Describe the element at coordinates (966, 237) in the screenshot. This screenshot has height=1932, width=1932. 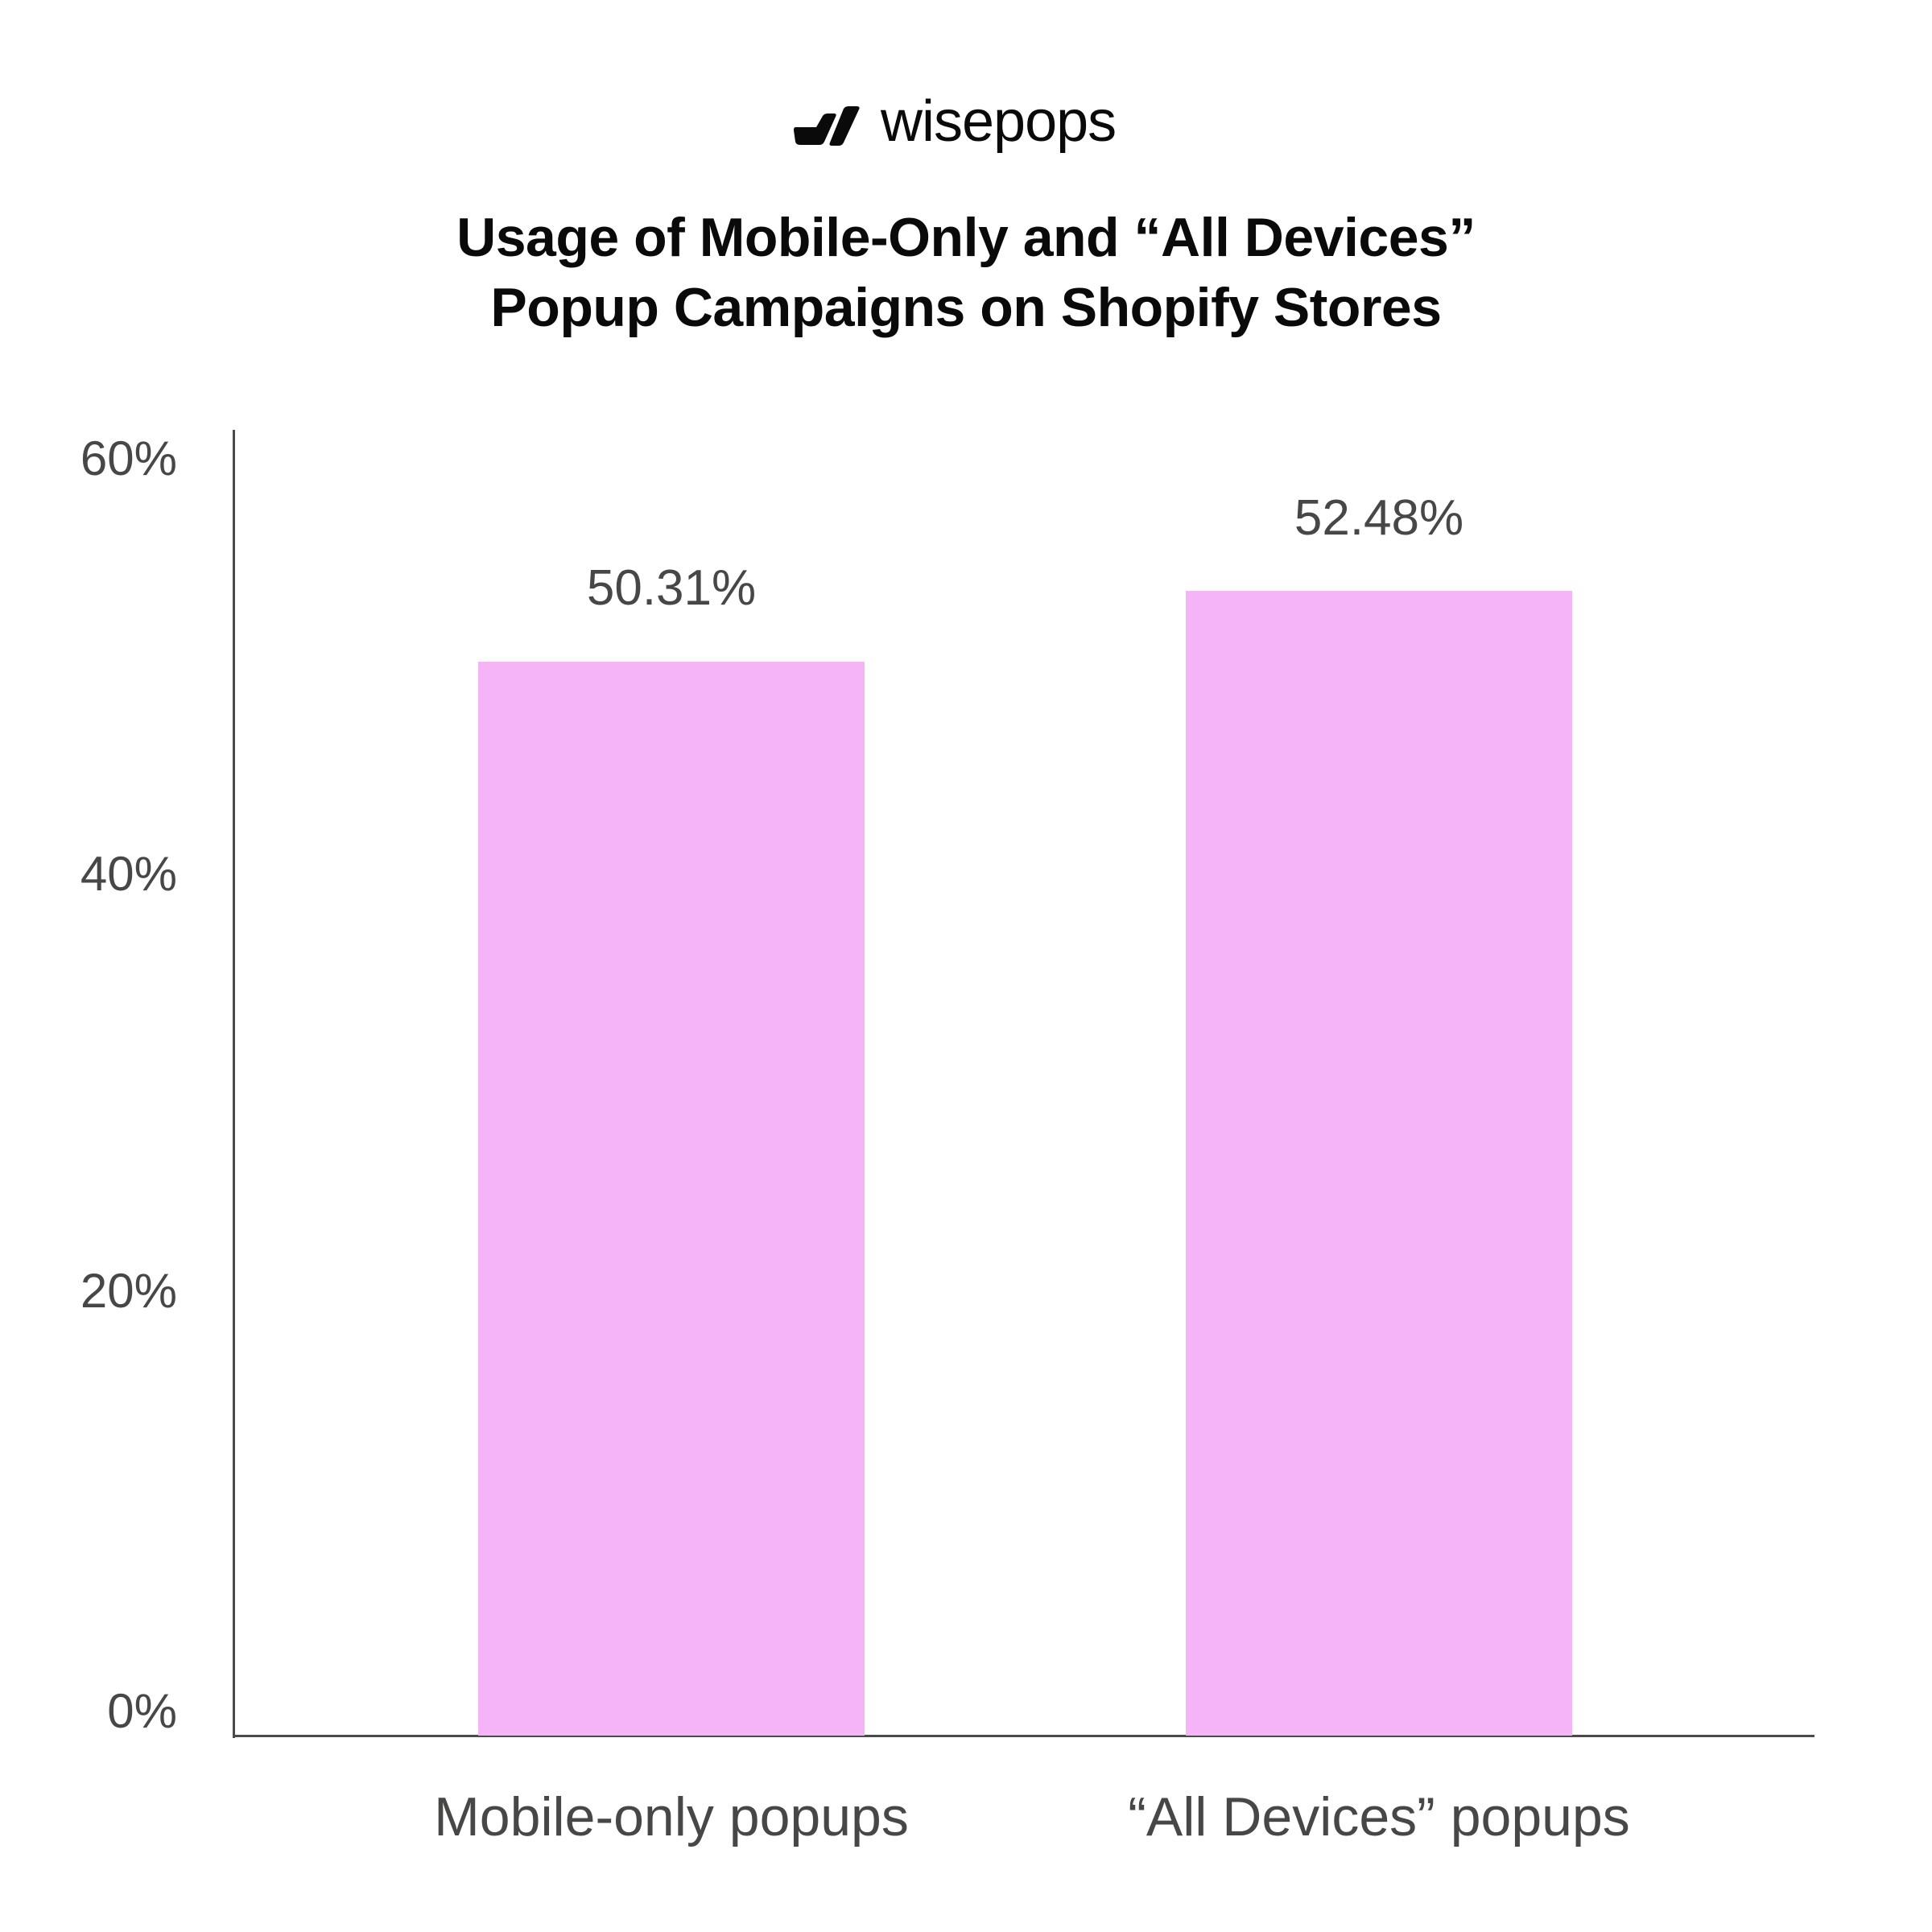
I see `chart-title-line-1: Usage of Mobile-Only and “All Devices”` at that location.